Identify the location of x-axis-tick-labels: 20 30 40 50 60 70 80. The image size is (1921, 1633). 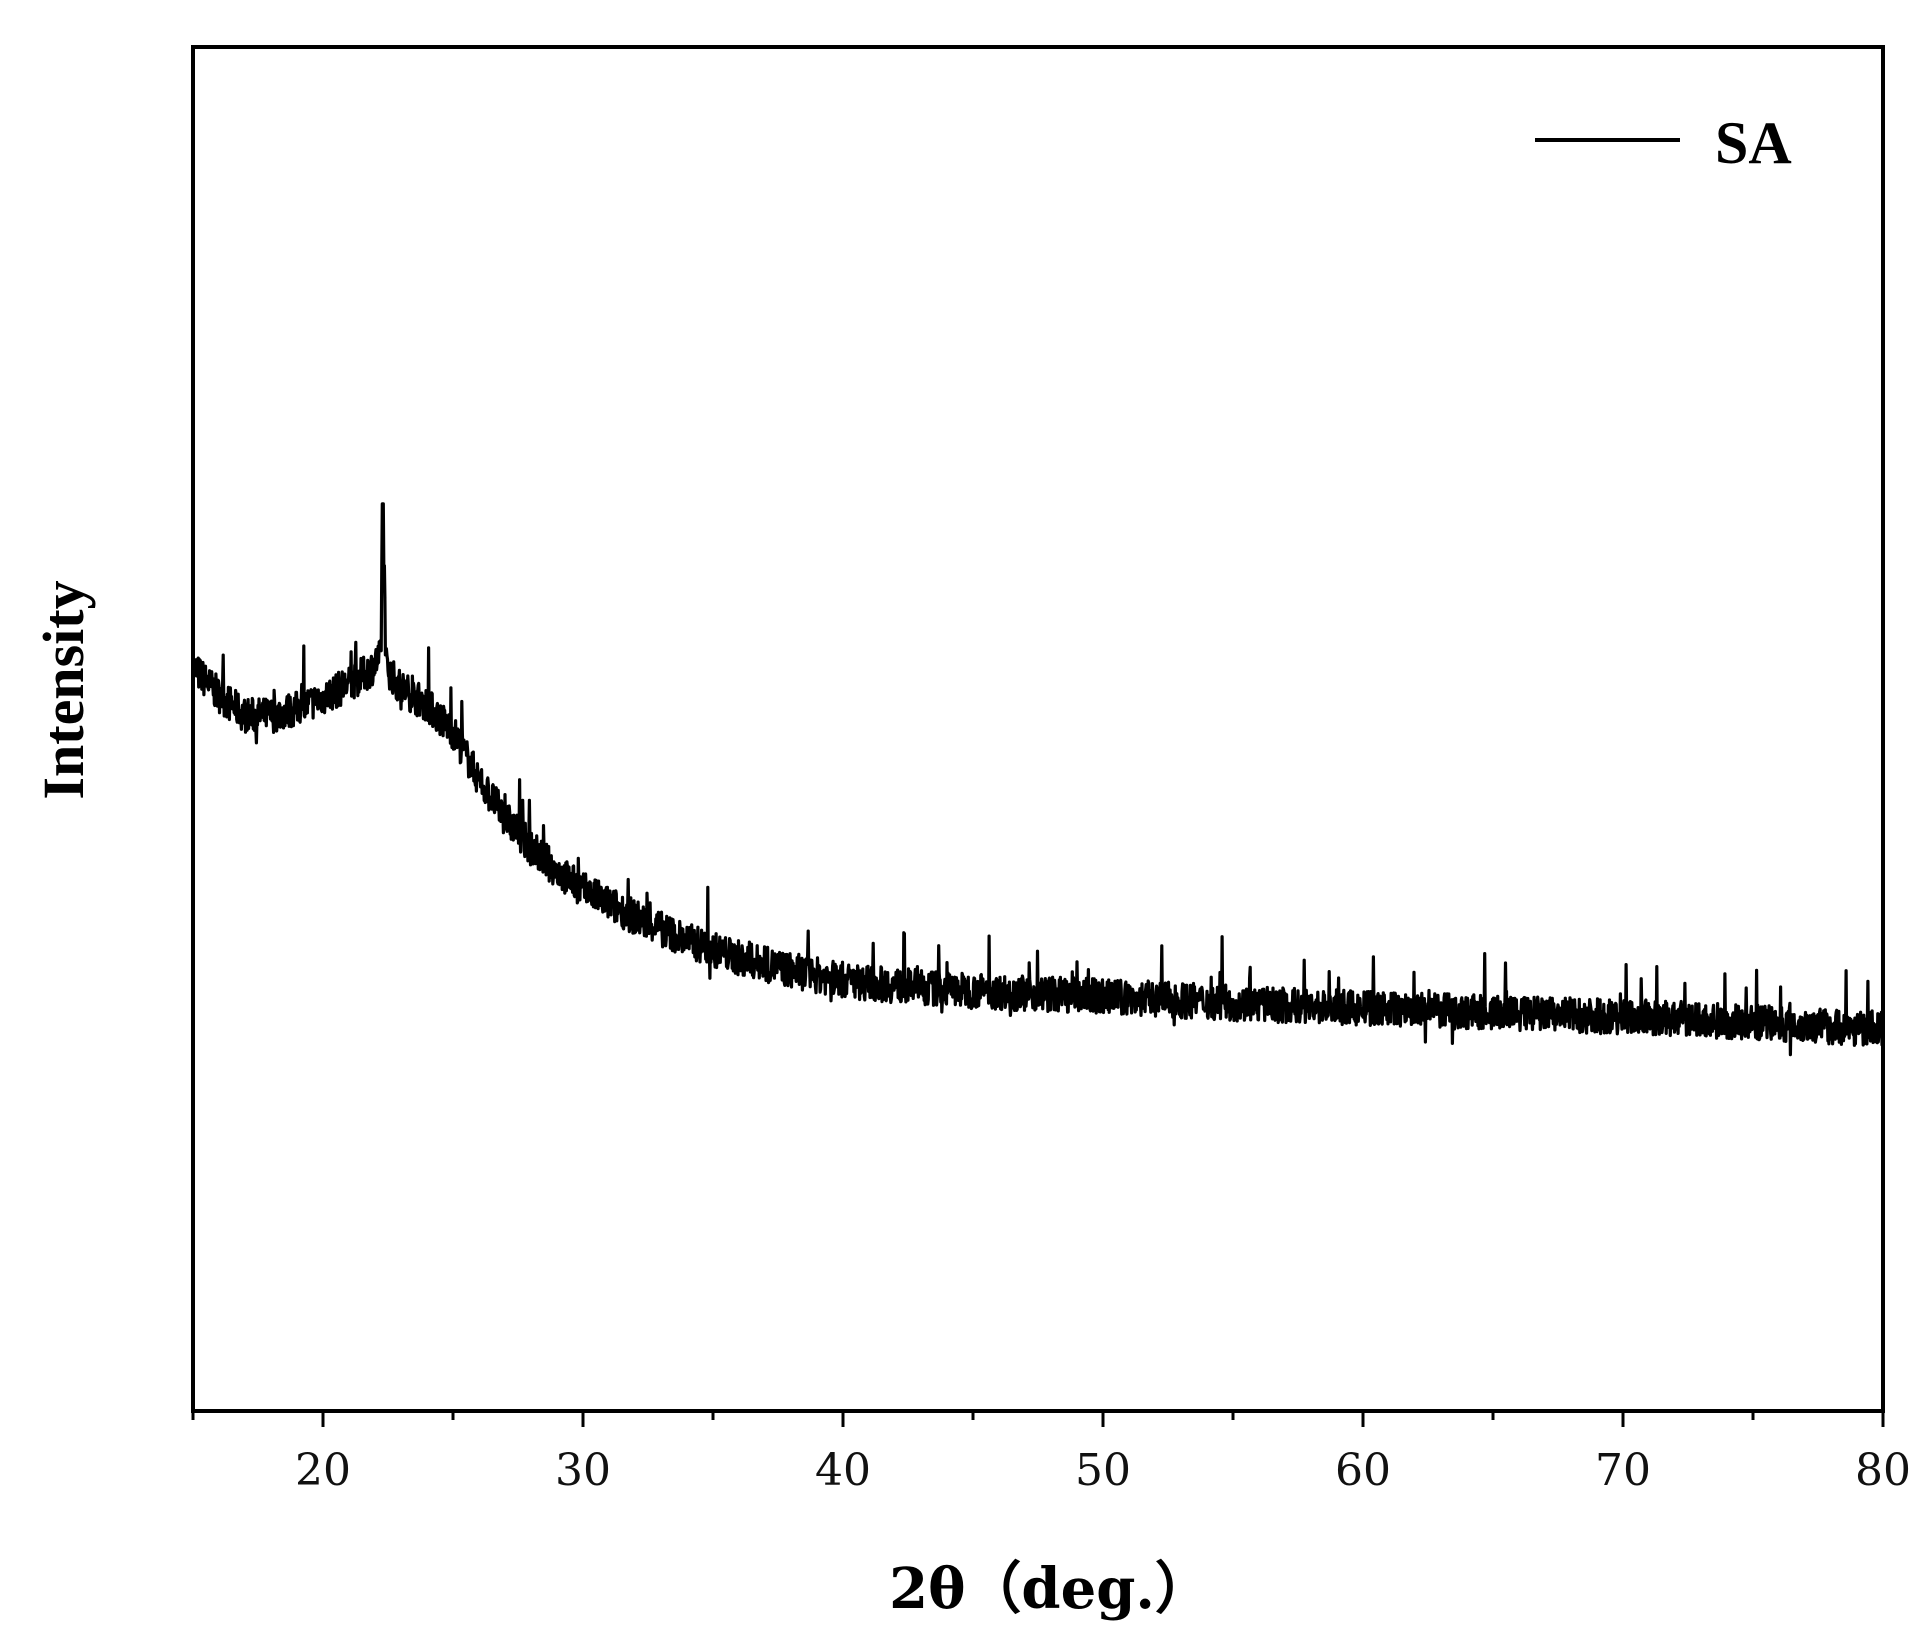
(1103, 1470).